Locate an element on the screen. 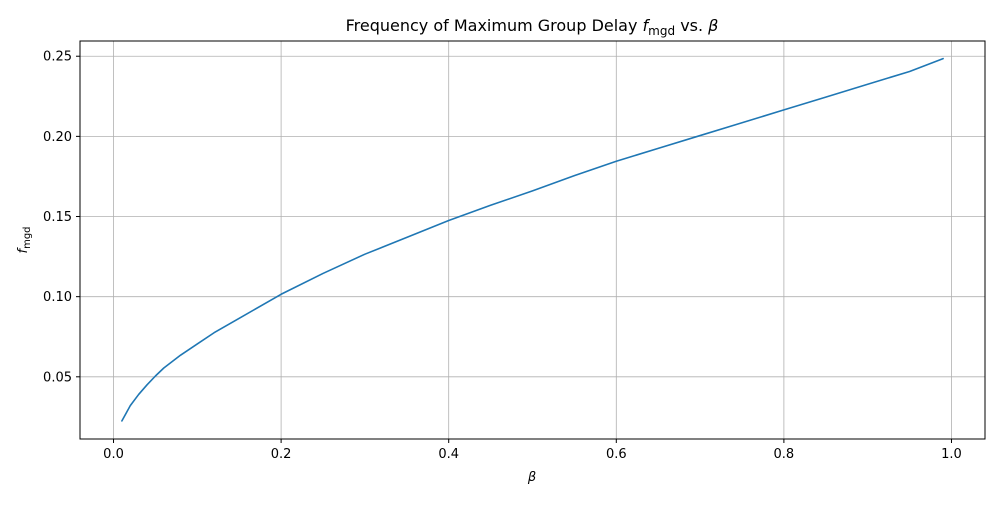  x-tick-label: 0.0 is located at coordinates (113, 454).